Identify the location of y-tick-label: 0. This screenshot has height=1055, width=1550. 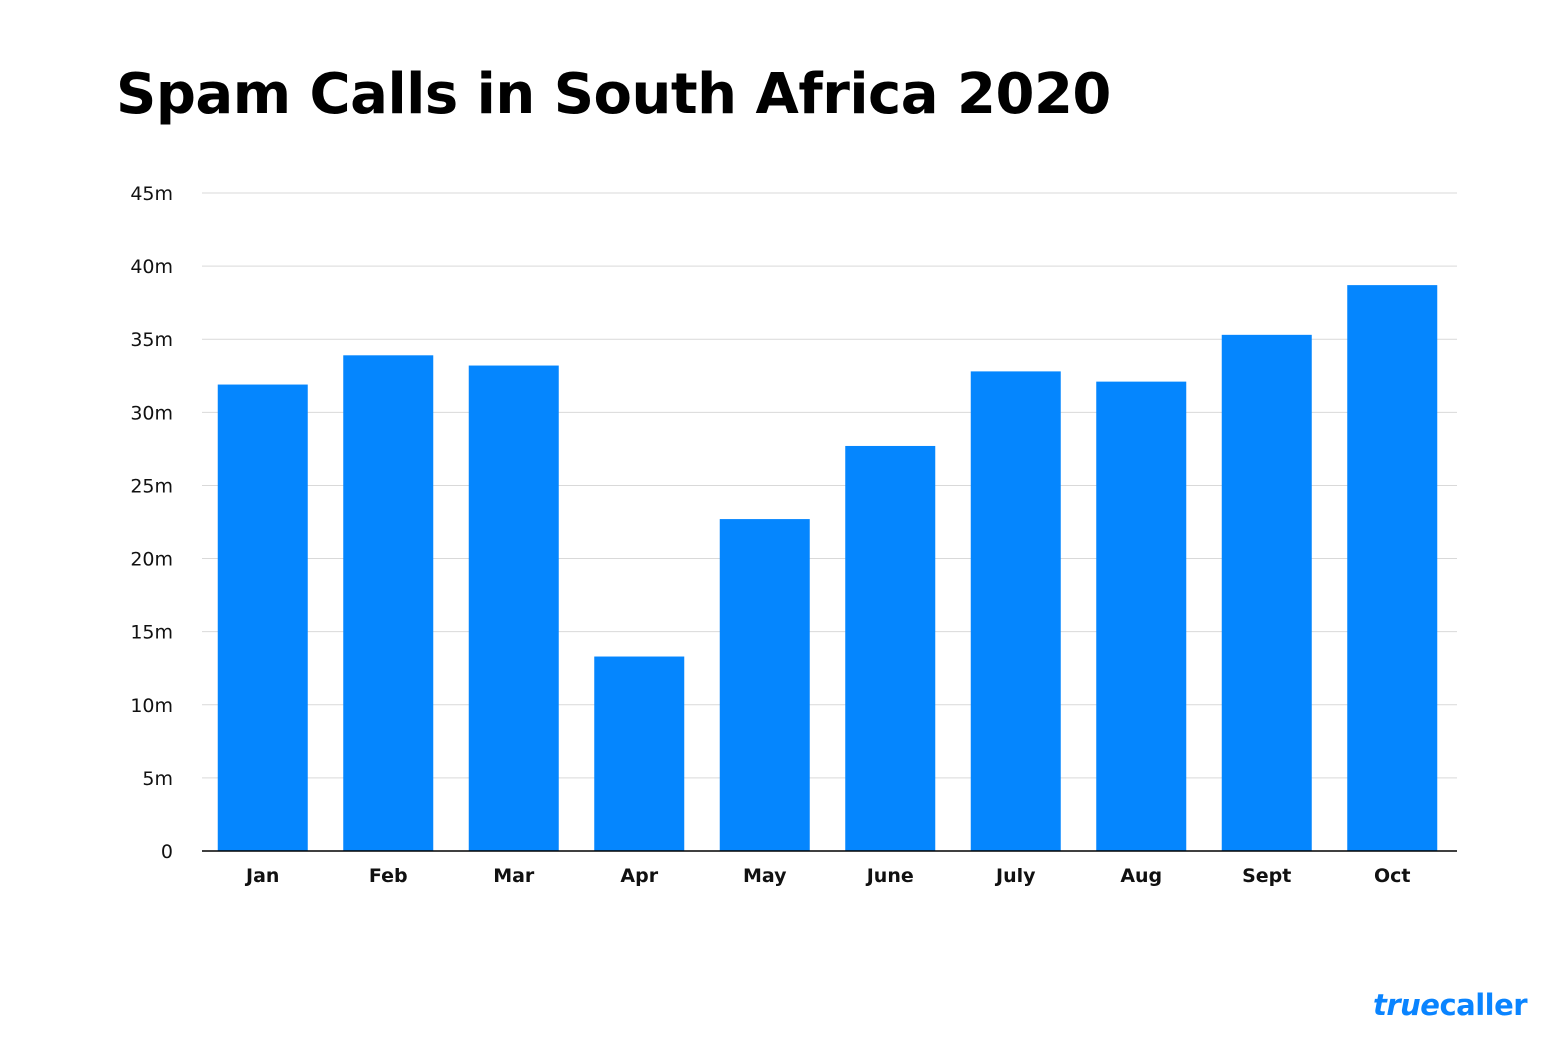
(167, 852).